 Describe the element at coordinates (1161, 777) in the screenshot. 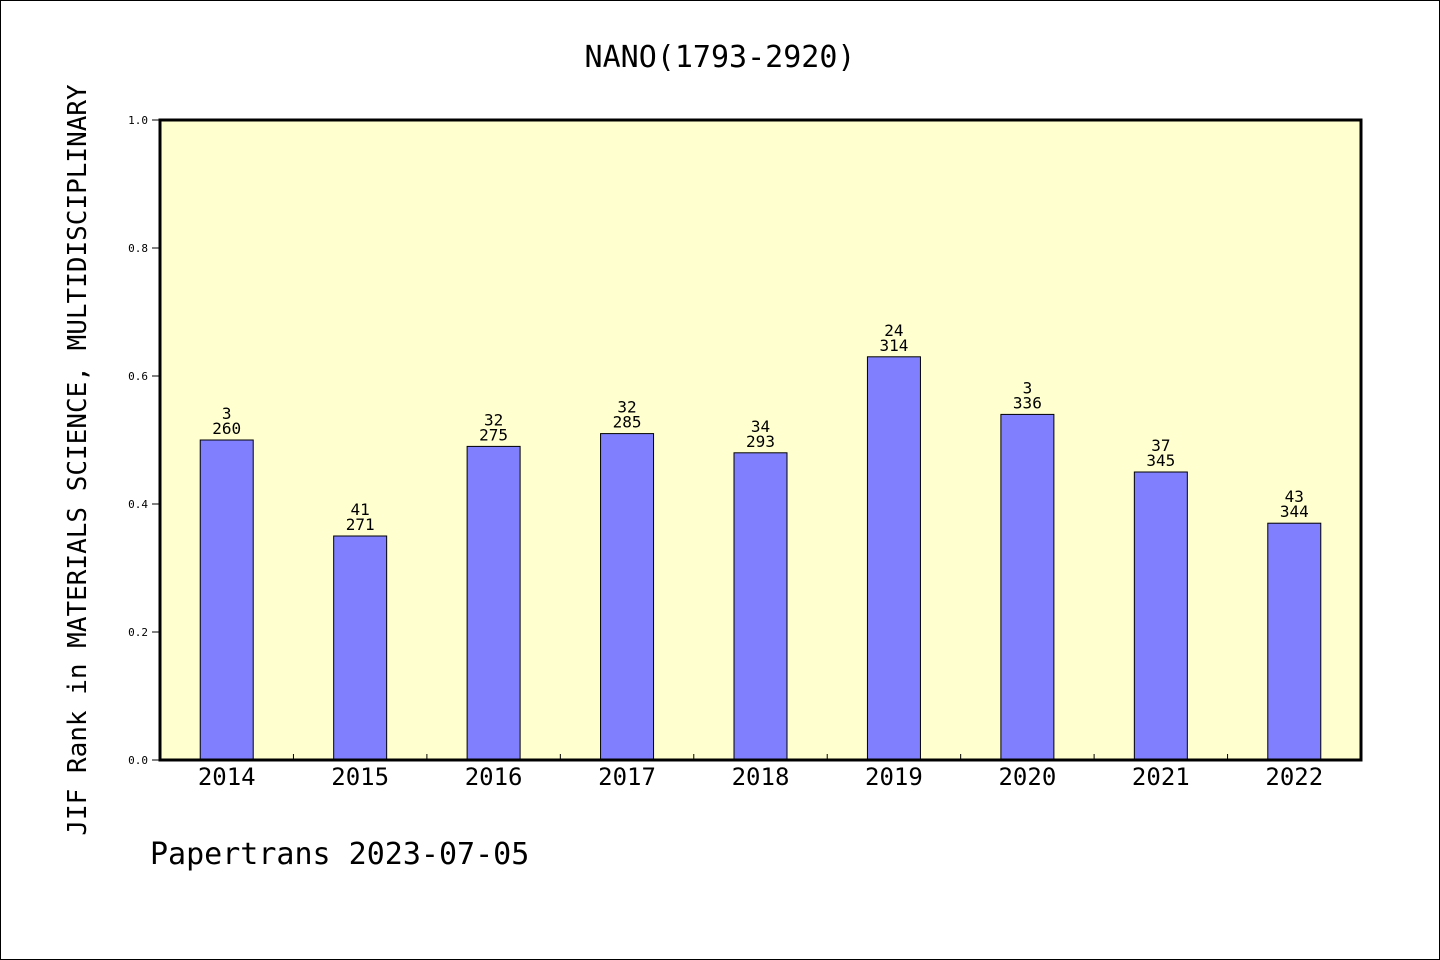

I see `x-tick-label: 2021` at that location.